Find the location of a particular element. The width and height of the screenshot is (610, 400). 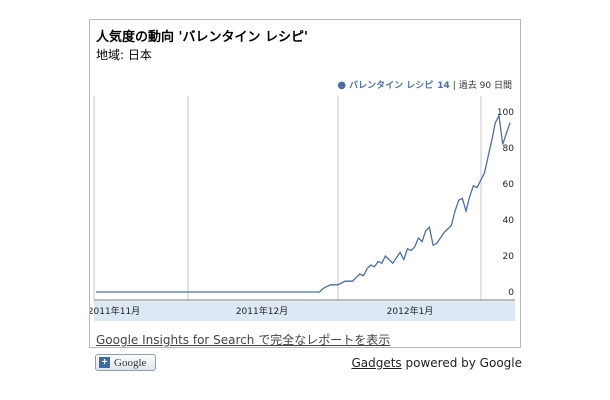

x-axis-band is located at coordinates (304, 311).